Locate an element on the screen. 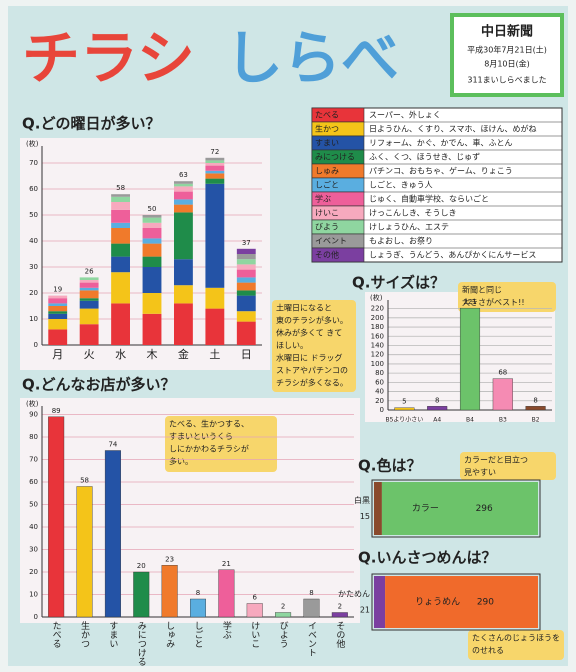  note-text: 土曜日になると is located at coordinates (304, 308).